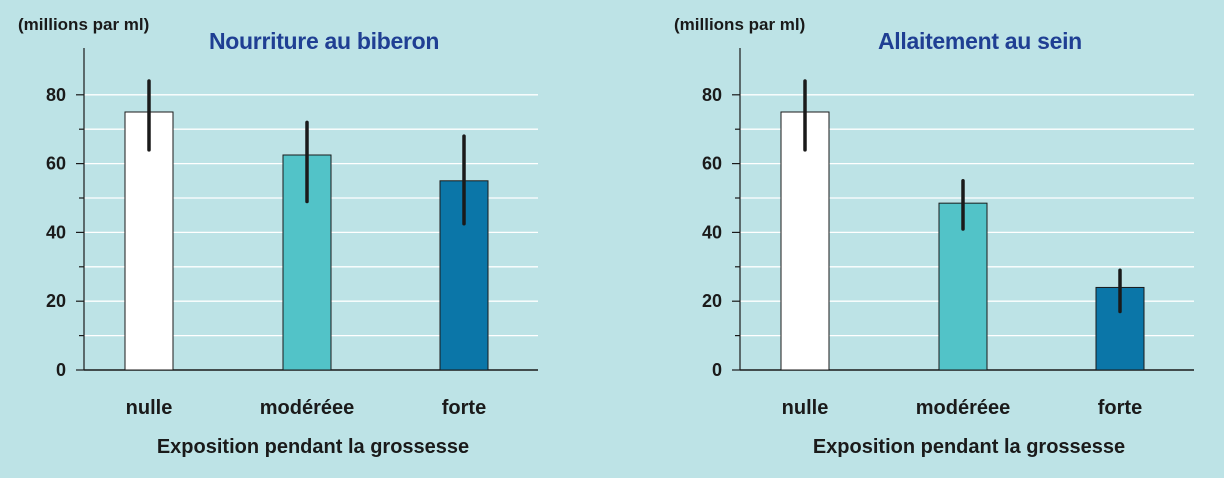 The height and width of the screenshot is (478, 1224). What do you see at coordinates (963, 286) in the screenshot?
I see `bar-modéréee` at bounding box center [963, 286].